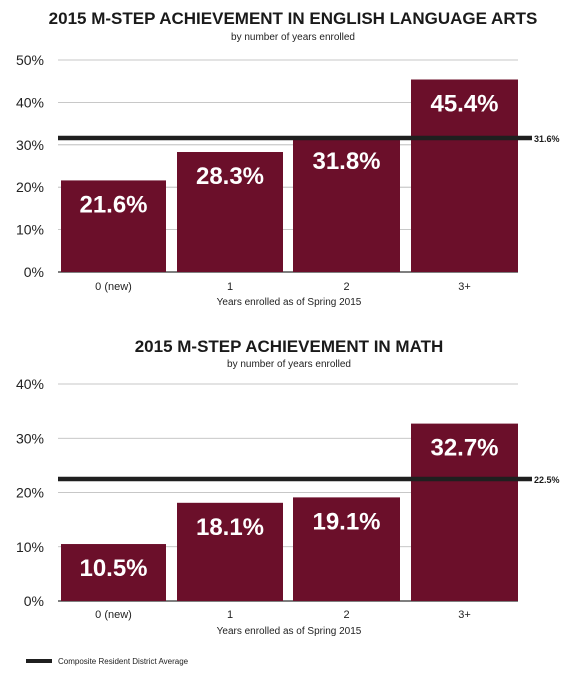 The height and width of the screenshot is (676, 586). What do you see at coordinates (230, 287) in the screenshot?
I see `ela-category-label: 1` at bounding box center [230, 287].